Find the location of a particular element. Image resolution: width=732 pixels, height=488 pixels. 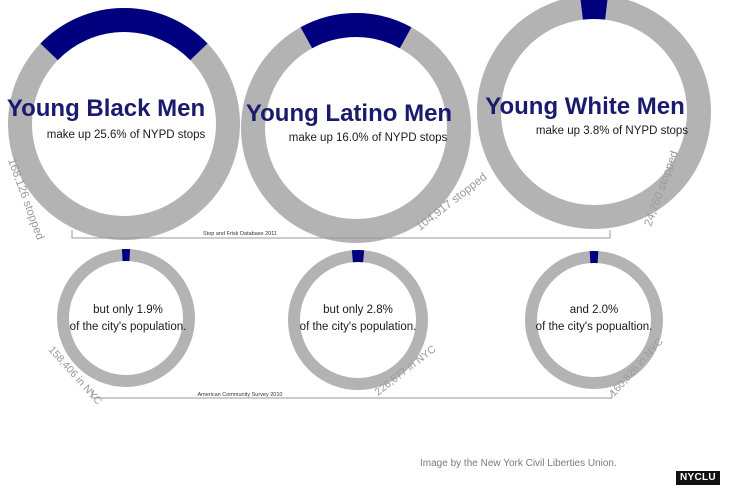

donut-count-label: 160,826 in NYC is located at coordinates (636, 367).